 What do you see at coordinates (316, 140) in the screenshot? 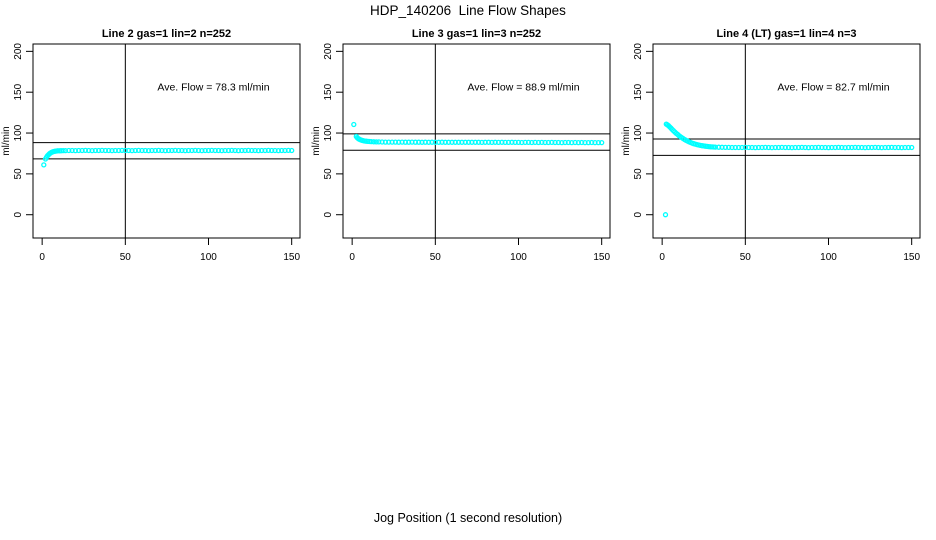
I see `y-axis-label: ml/min` at bounding box center [316, 140].